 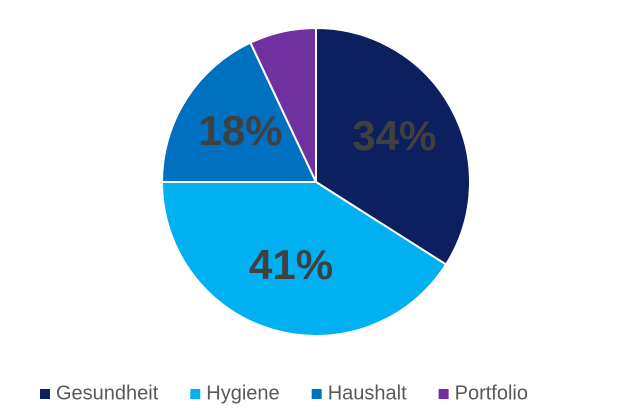 What do you see at coordinates (107, 393) in the screenshot?
I see `legend-label: Gesundheit` at bounding box center [107, 393].